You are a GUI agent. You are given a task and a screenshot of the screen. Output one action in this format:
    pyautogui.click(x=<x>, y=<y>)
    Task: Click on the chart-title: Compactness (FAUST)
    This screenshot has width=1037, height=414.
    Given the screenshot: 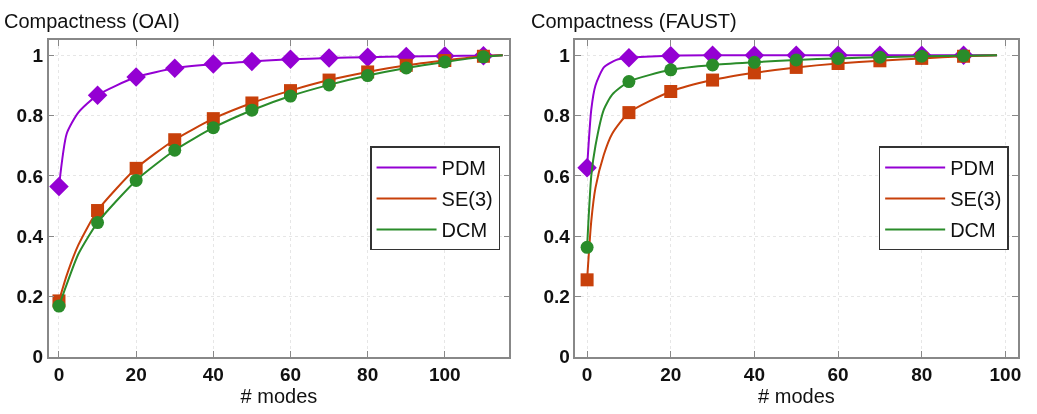 What is the action you would take?
    pyautogui.click(x=634, y=21)
    